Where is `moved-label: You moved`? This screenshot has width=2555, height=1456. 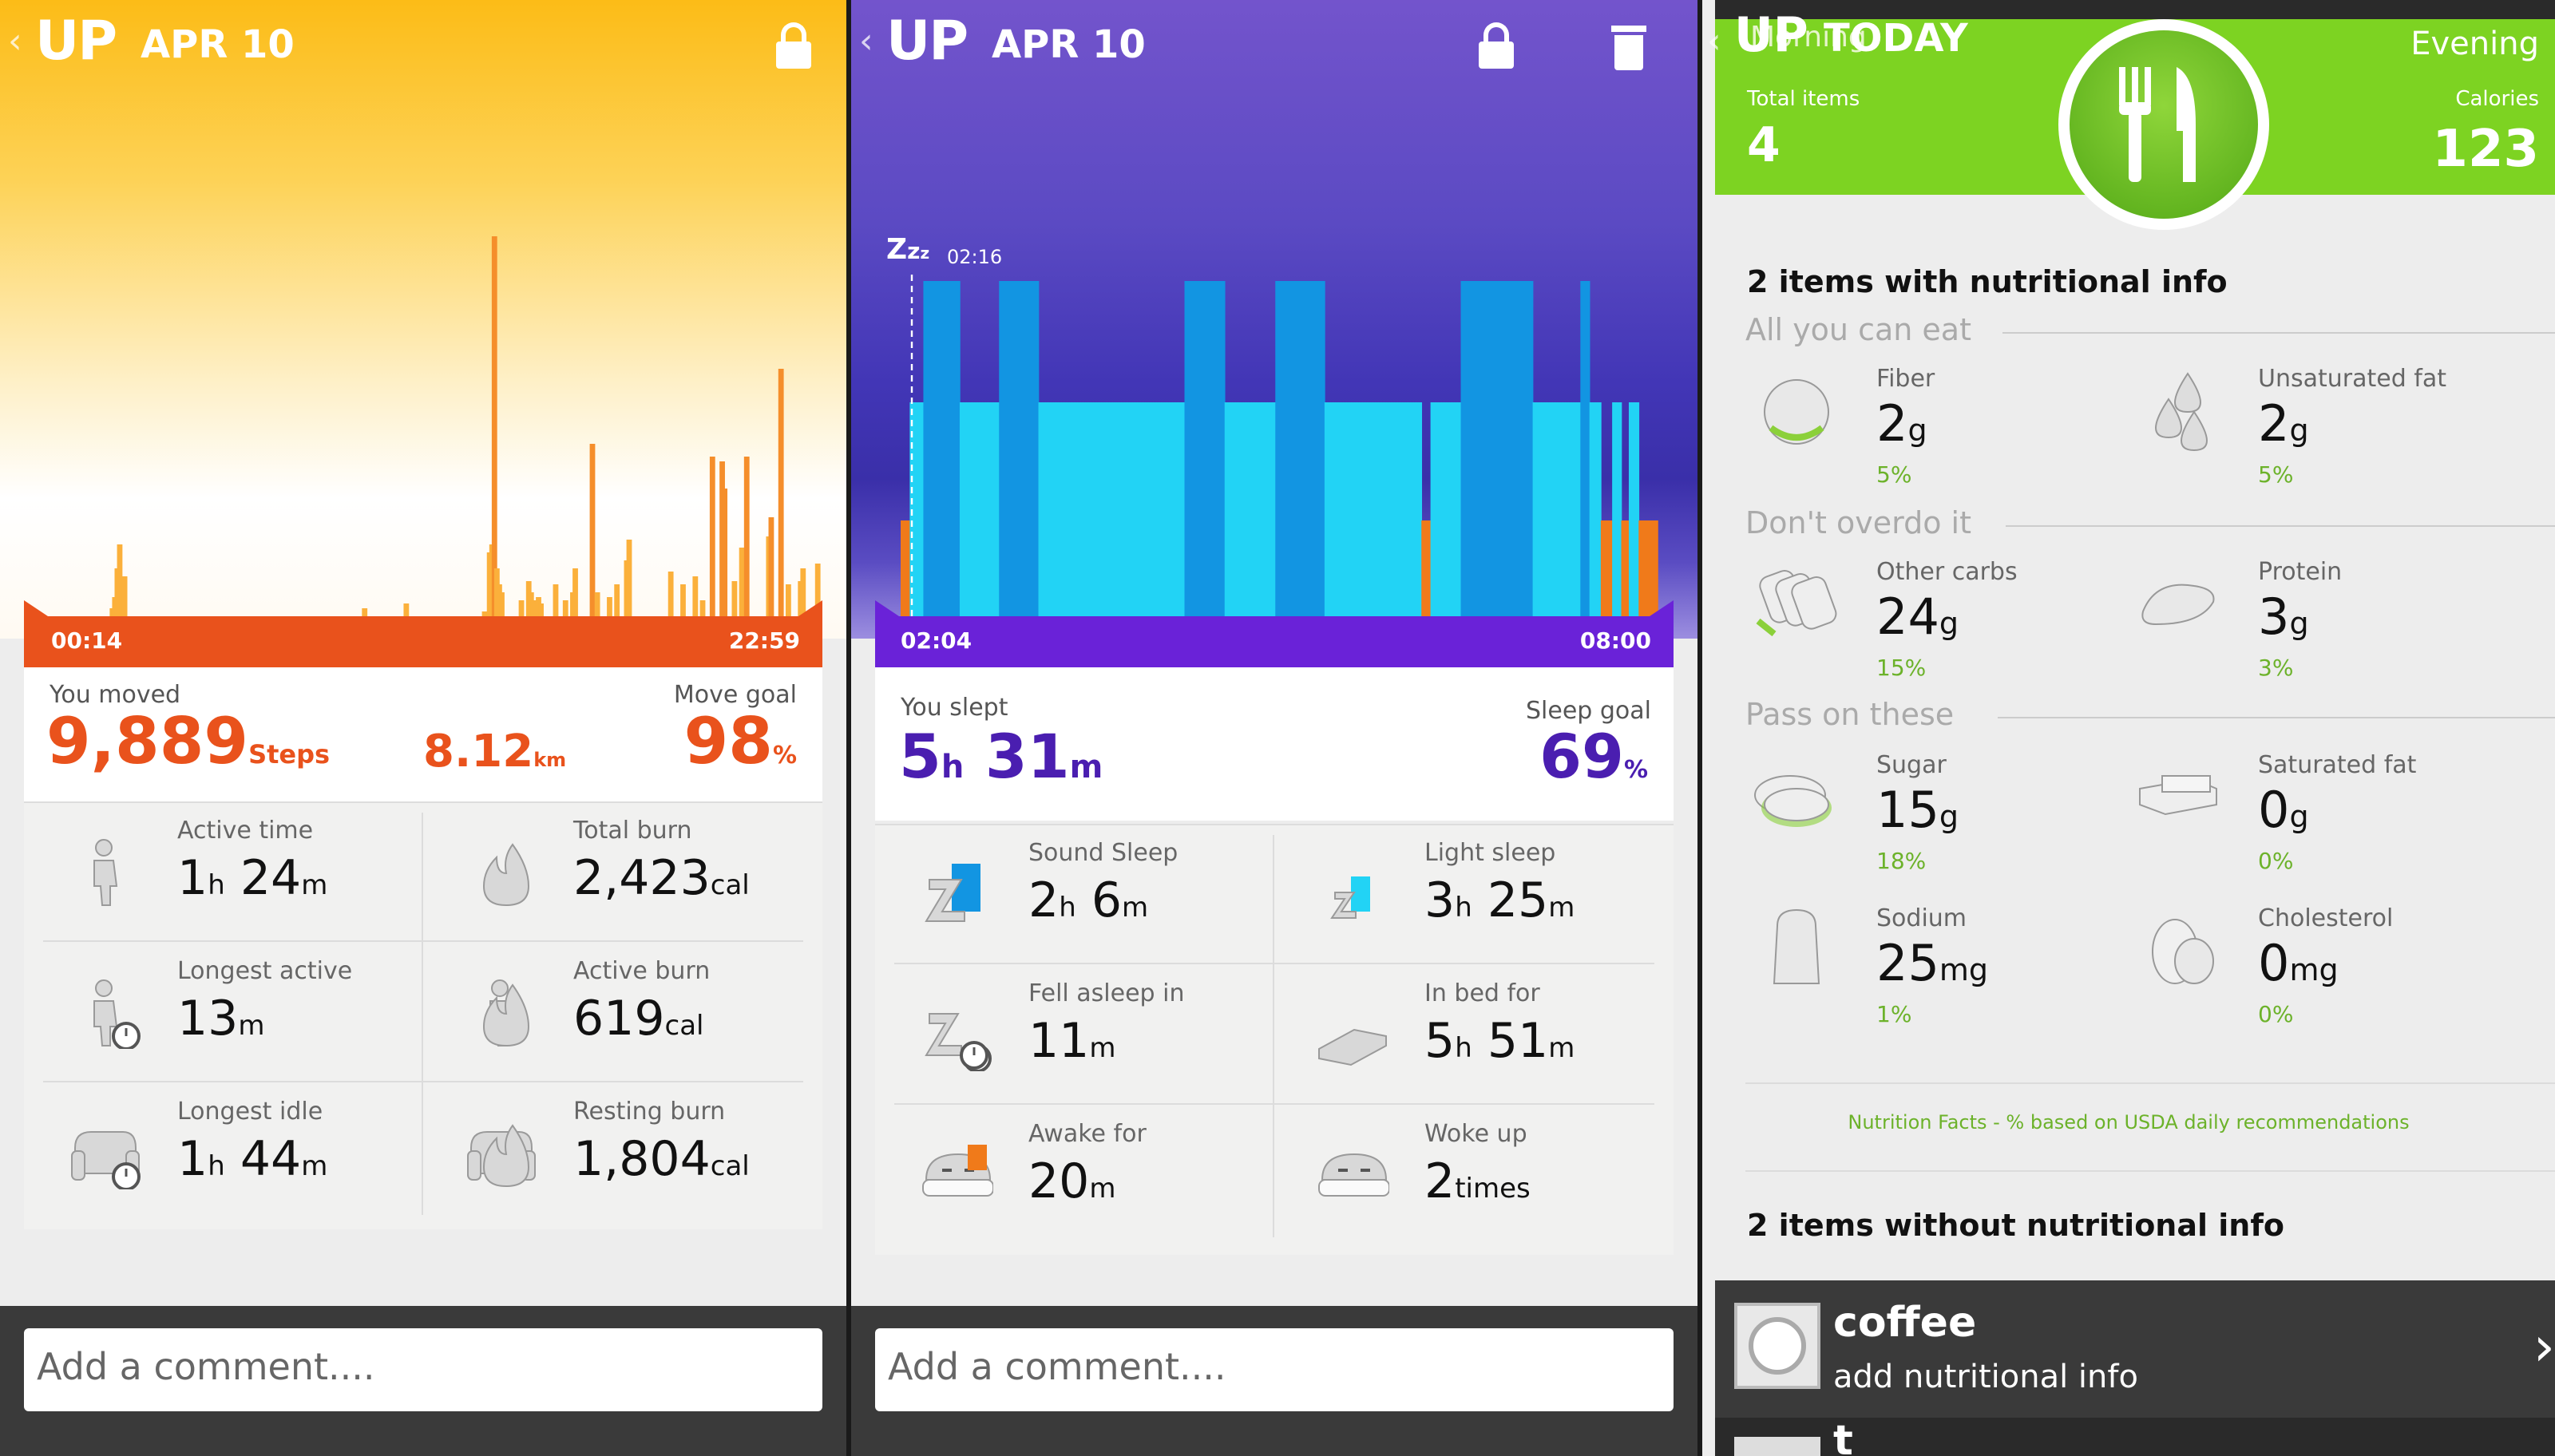 moved-label: You moved is located at coordinates (115, 694).